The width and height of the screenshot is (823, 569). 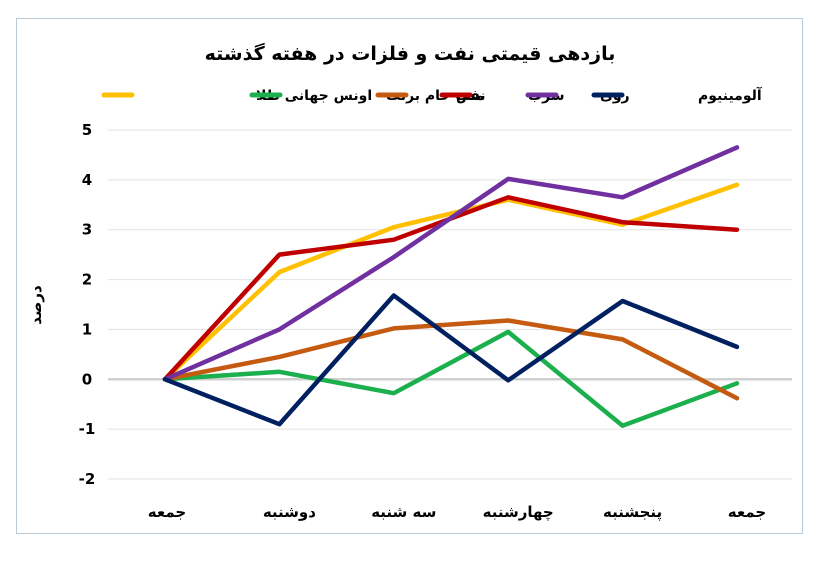 I want to click on x-tick-label: چهارشنبه, so click(x=518, y=512).